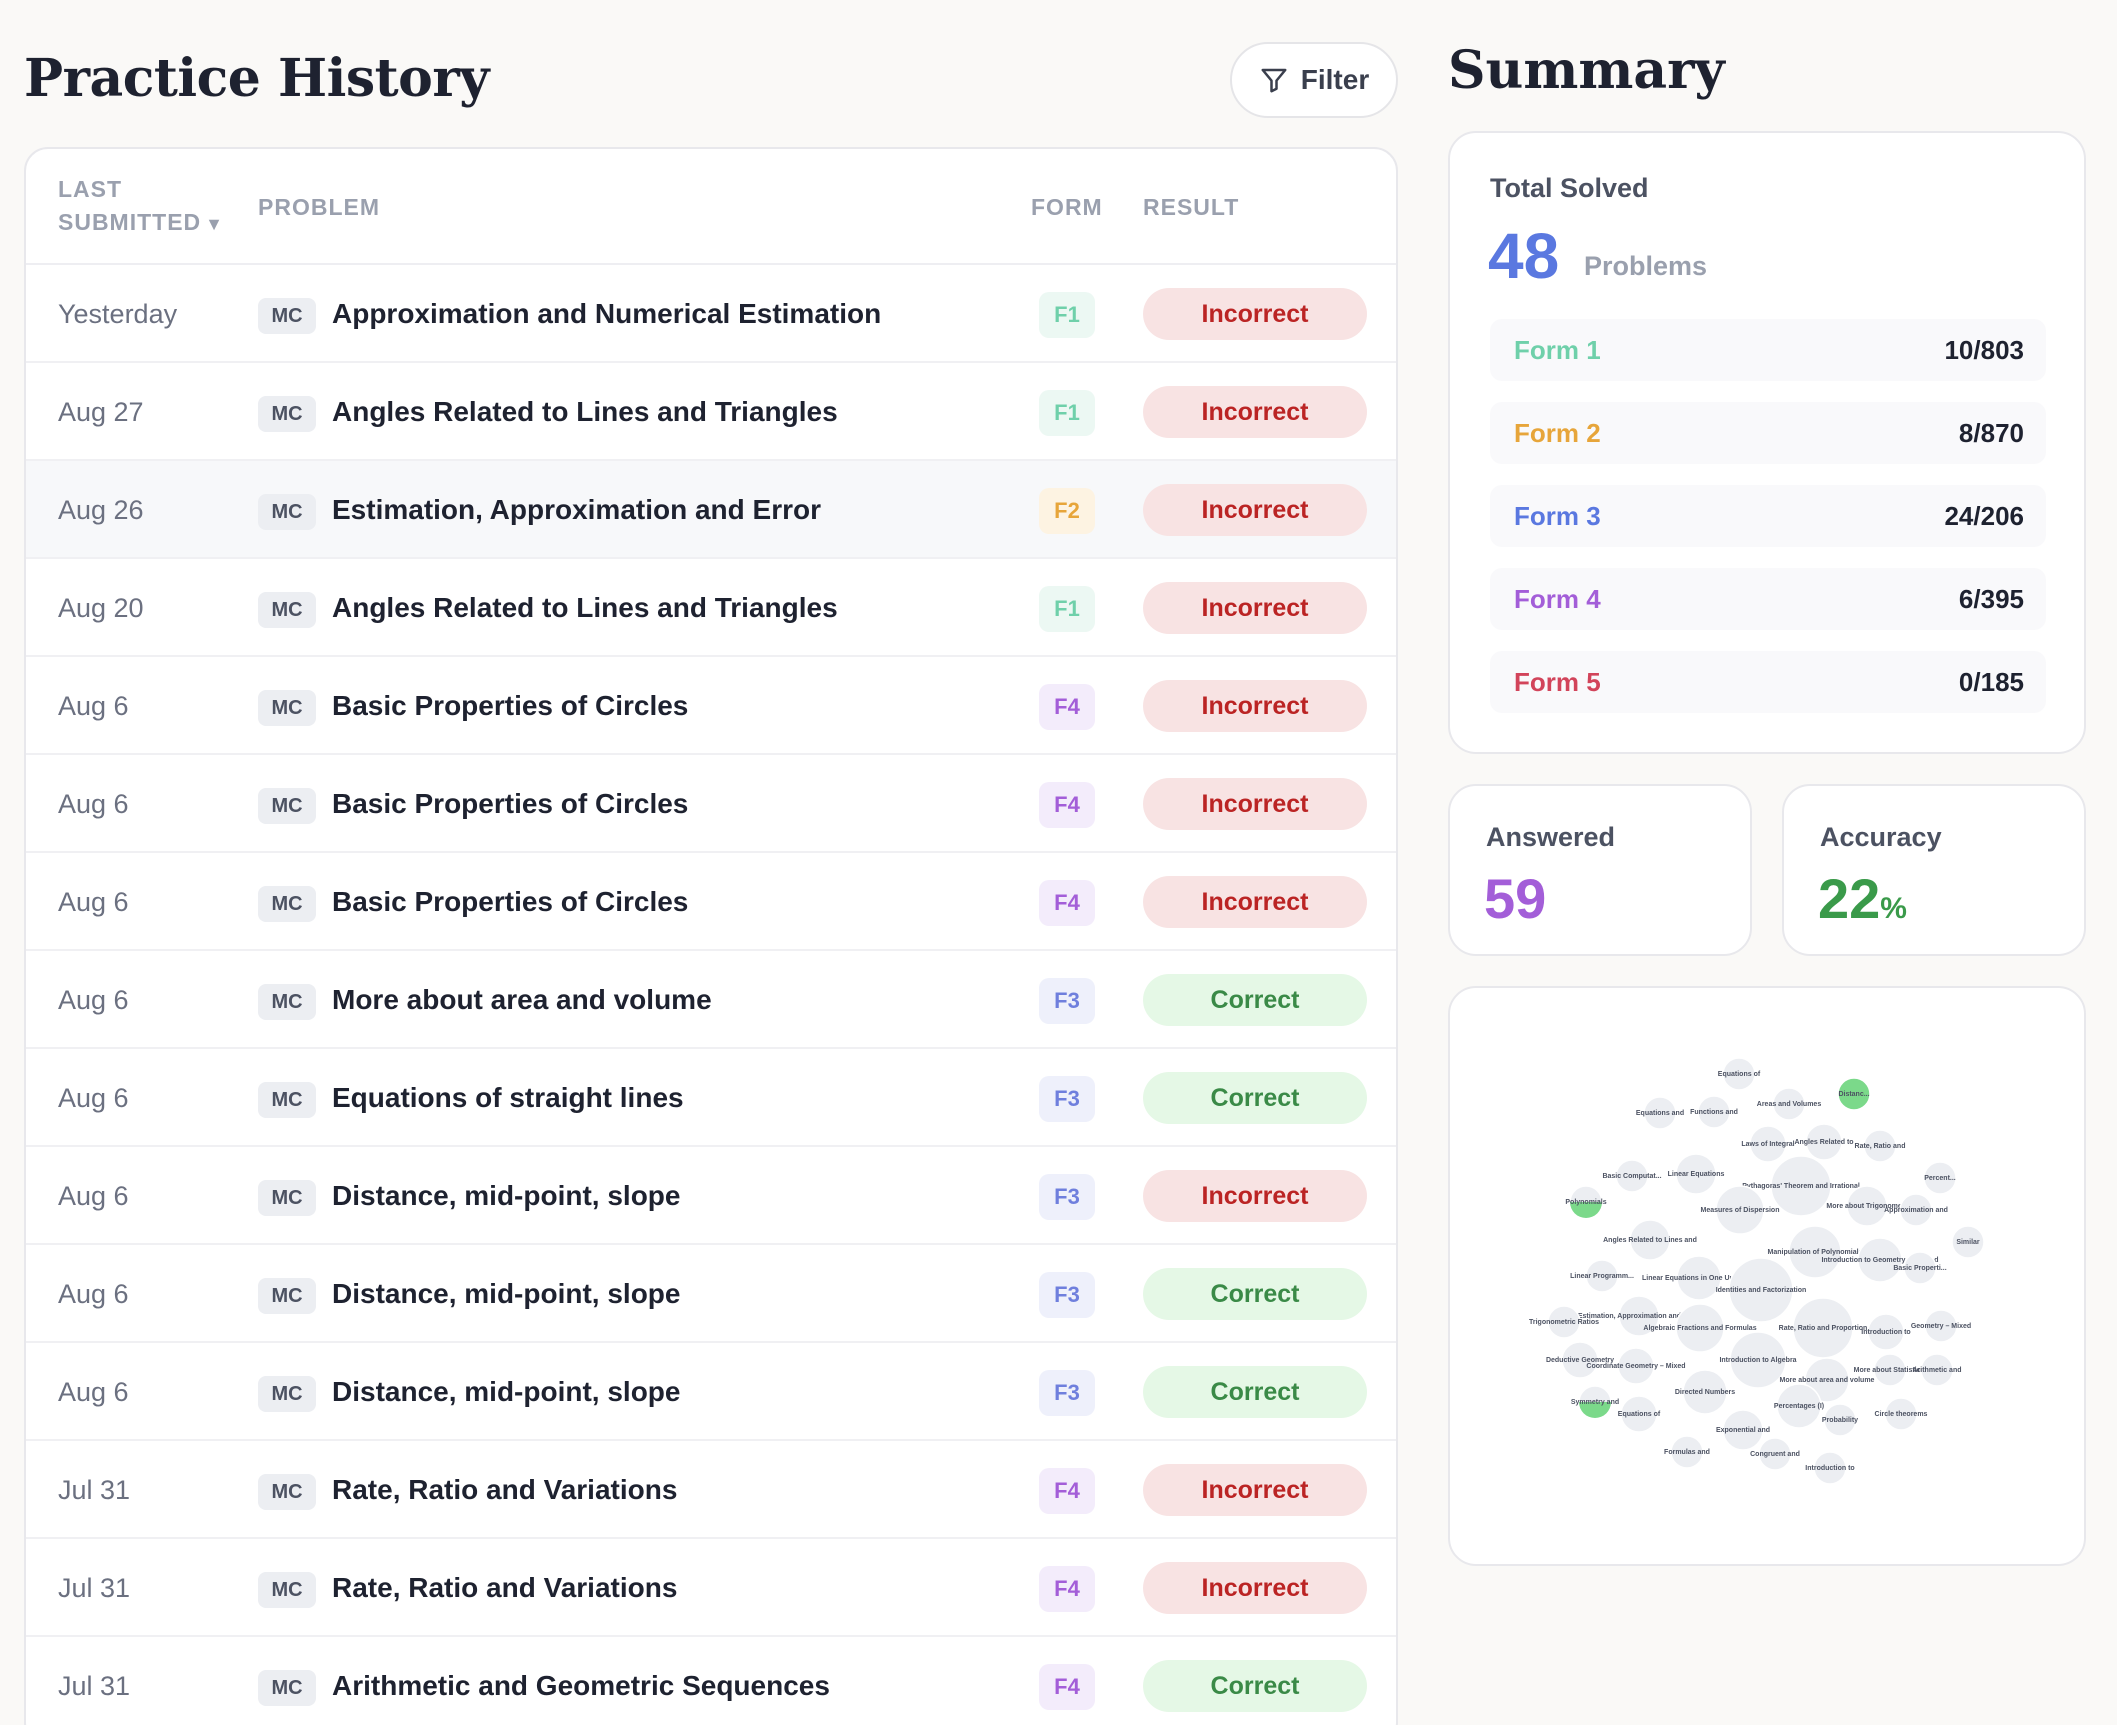  What do you see at coordinates (1660, 1113) in the screenshot?
I see `topic-bubble: Equations and` at bounding box center [1660, 1113].